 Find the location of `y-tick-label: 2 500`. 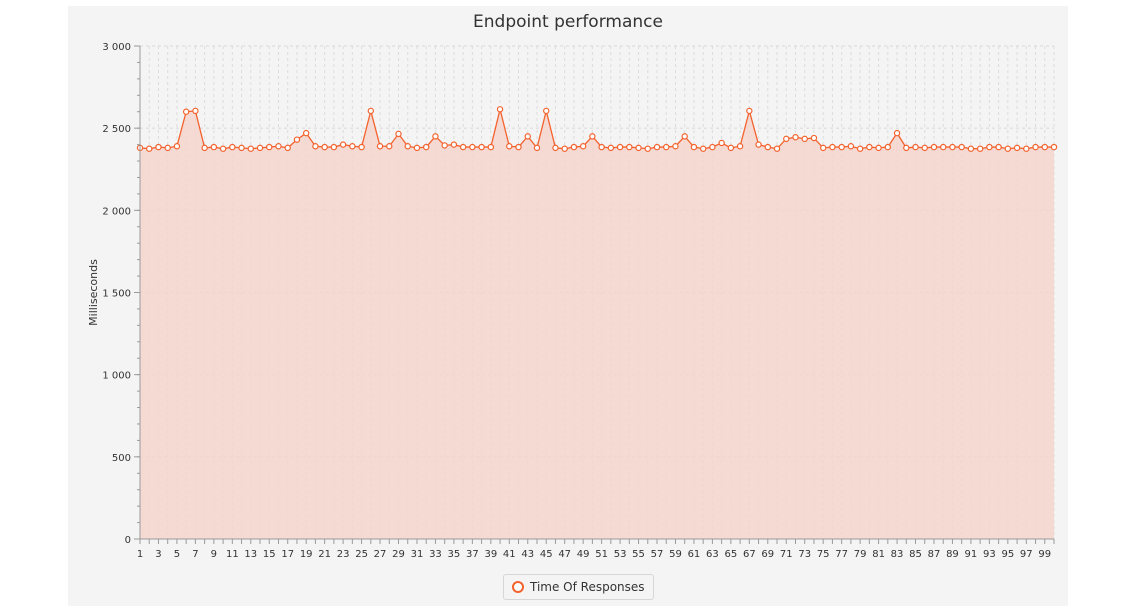

y-tick-label: 2 500 is located at coordinates (116, 129).